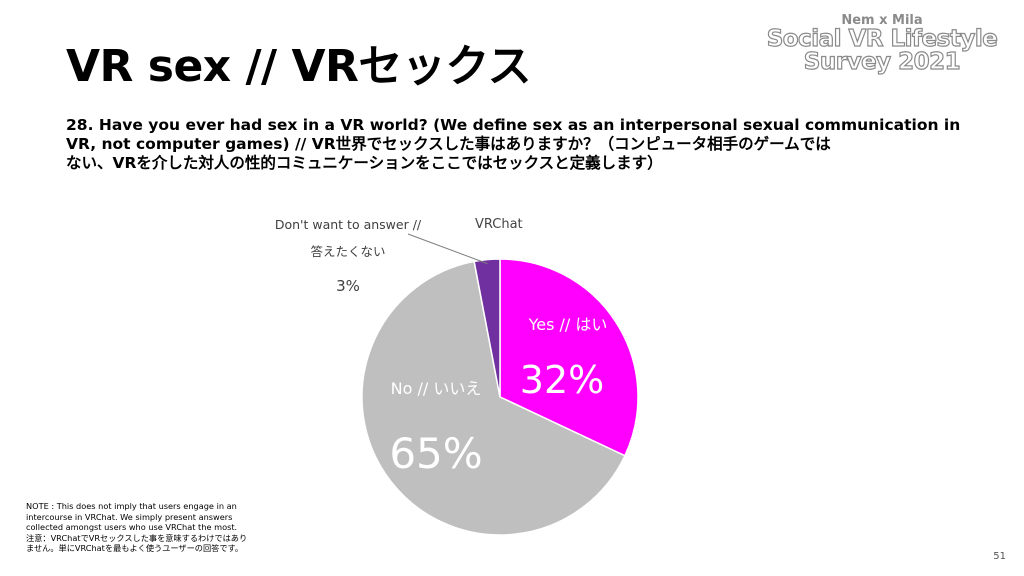  I want to click on slice-value-decline: 3%, so click(348, 286).